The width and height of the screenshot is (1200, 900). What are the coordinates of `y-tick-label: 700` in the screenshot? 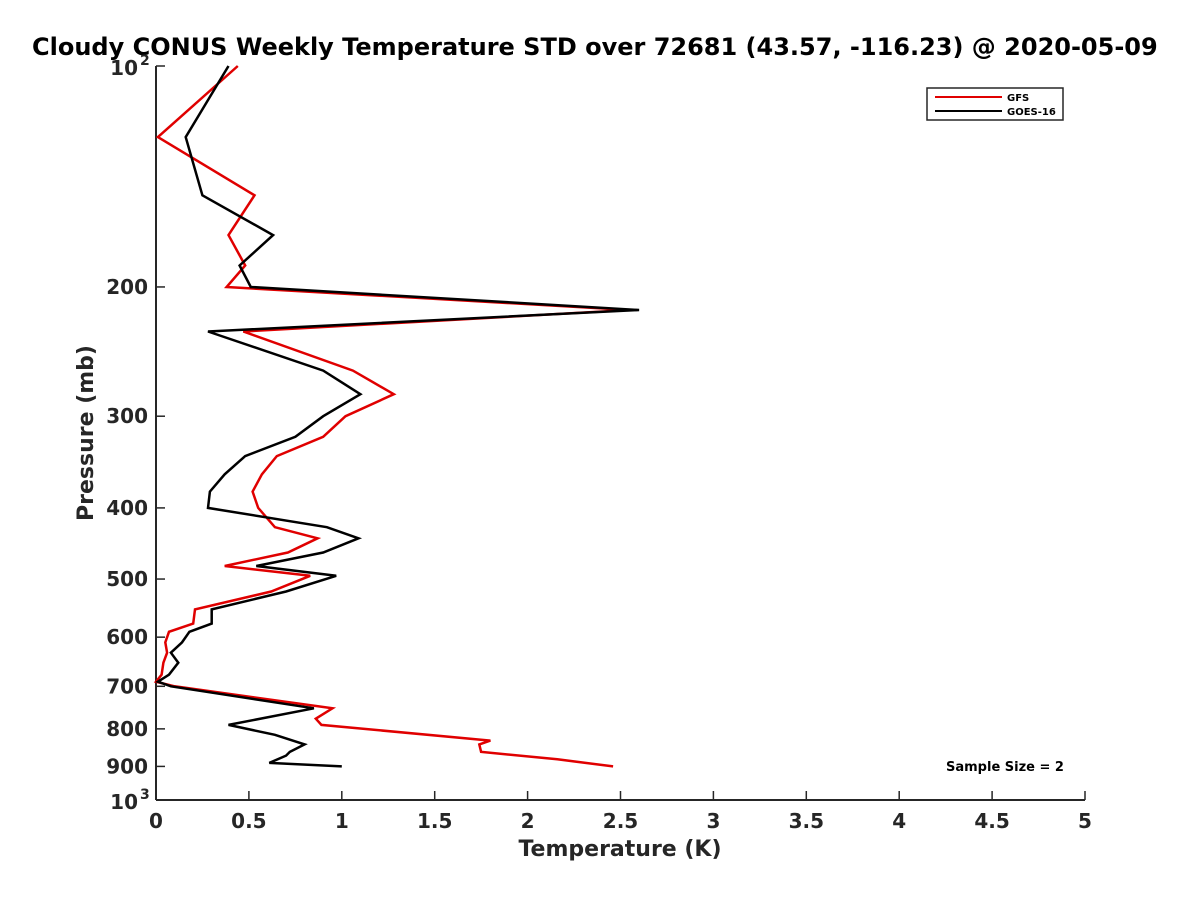 It's located at (127, 686).